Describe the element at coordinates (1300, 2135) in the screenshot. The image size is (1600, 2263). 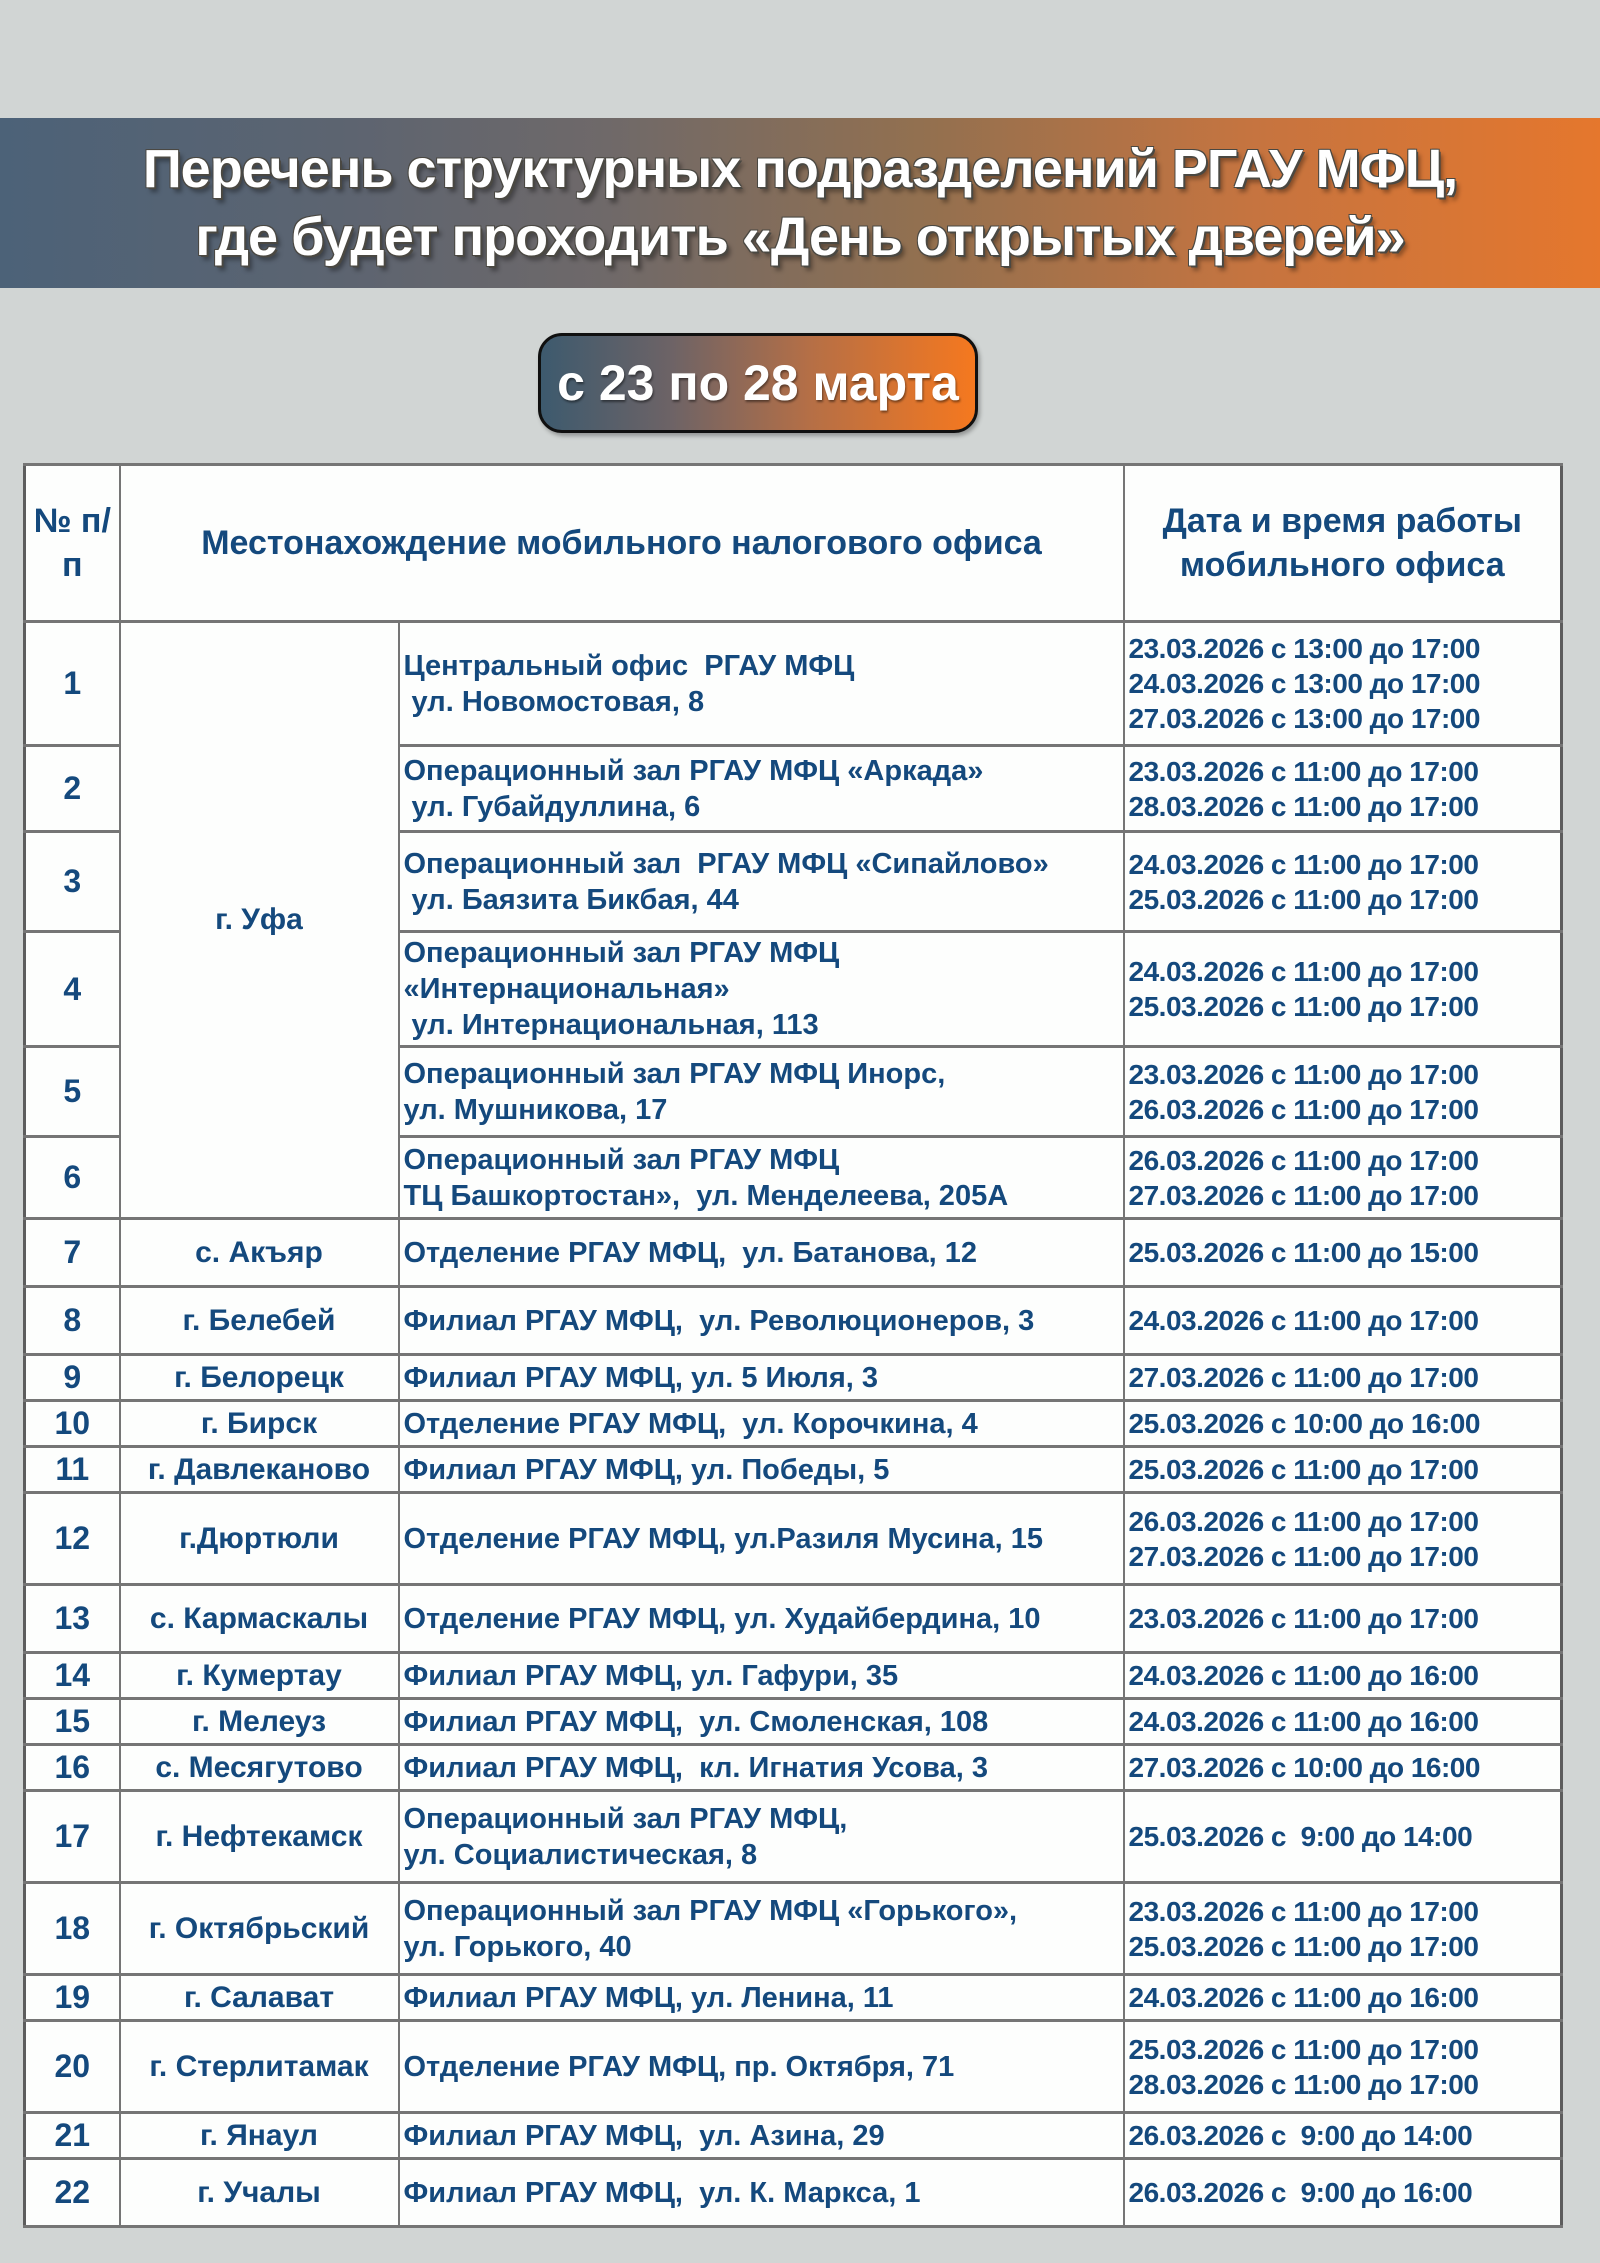
I see `date-line: 26.03.2026 с 9:00 до 14:00` at that location.